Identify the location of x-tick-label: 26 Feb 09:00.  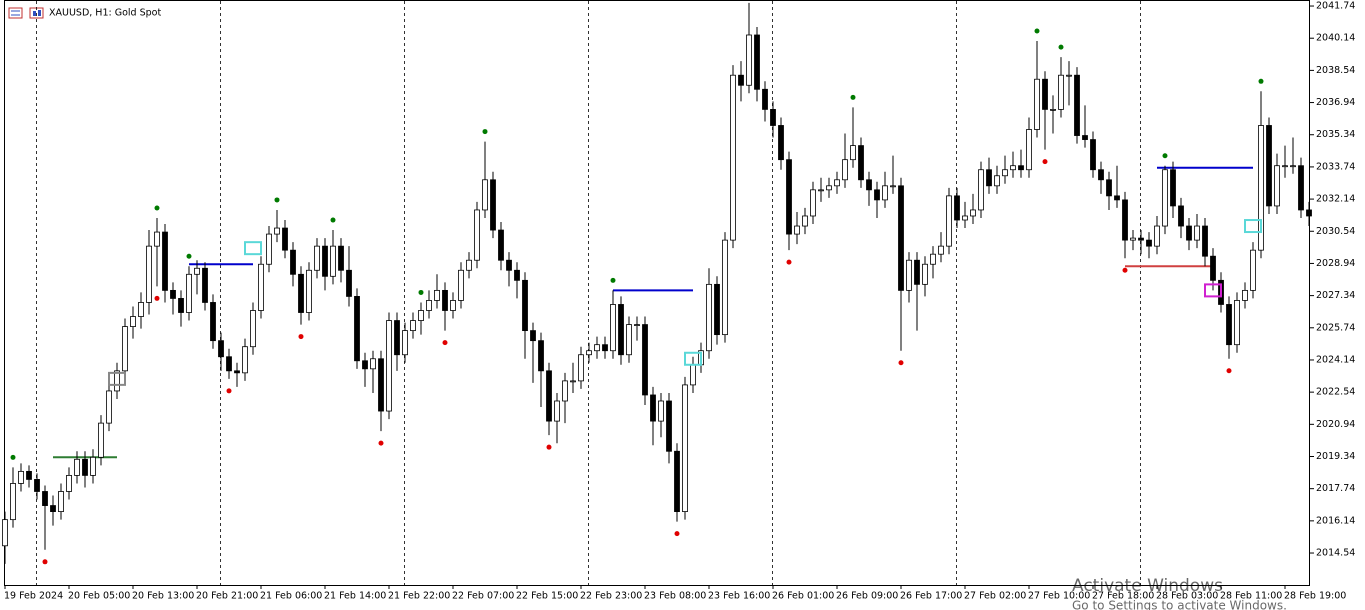
(867, 596).